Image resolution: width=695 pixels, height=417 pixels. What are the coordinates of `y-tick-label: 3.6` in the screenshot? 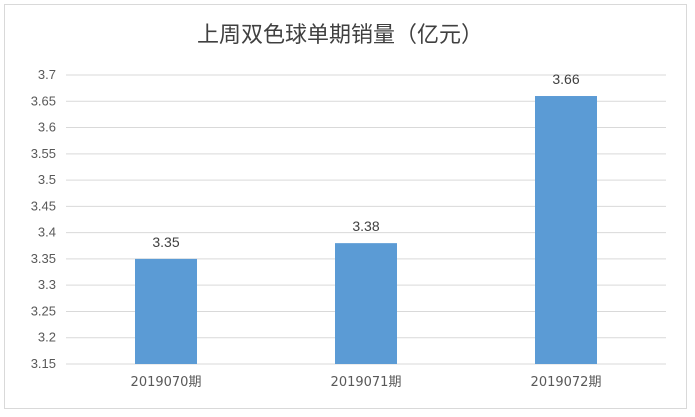 It's located at (47, 127).